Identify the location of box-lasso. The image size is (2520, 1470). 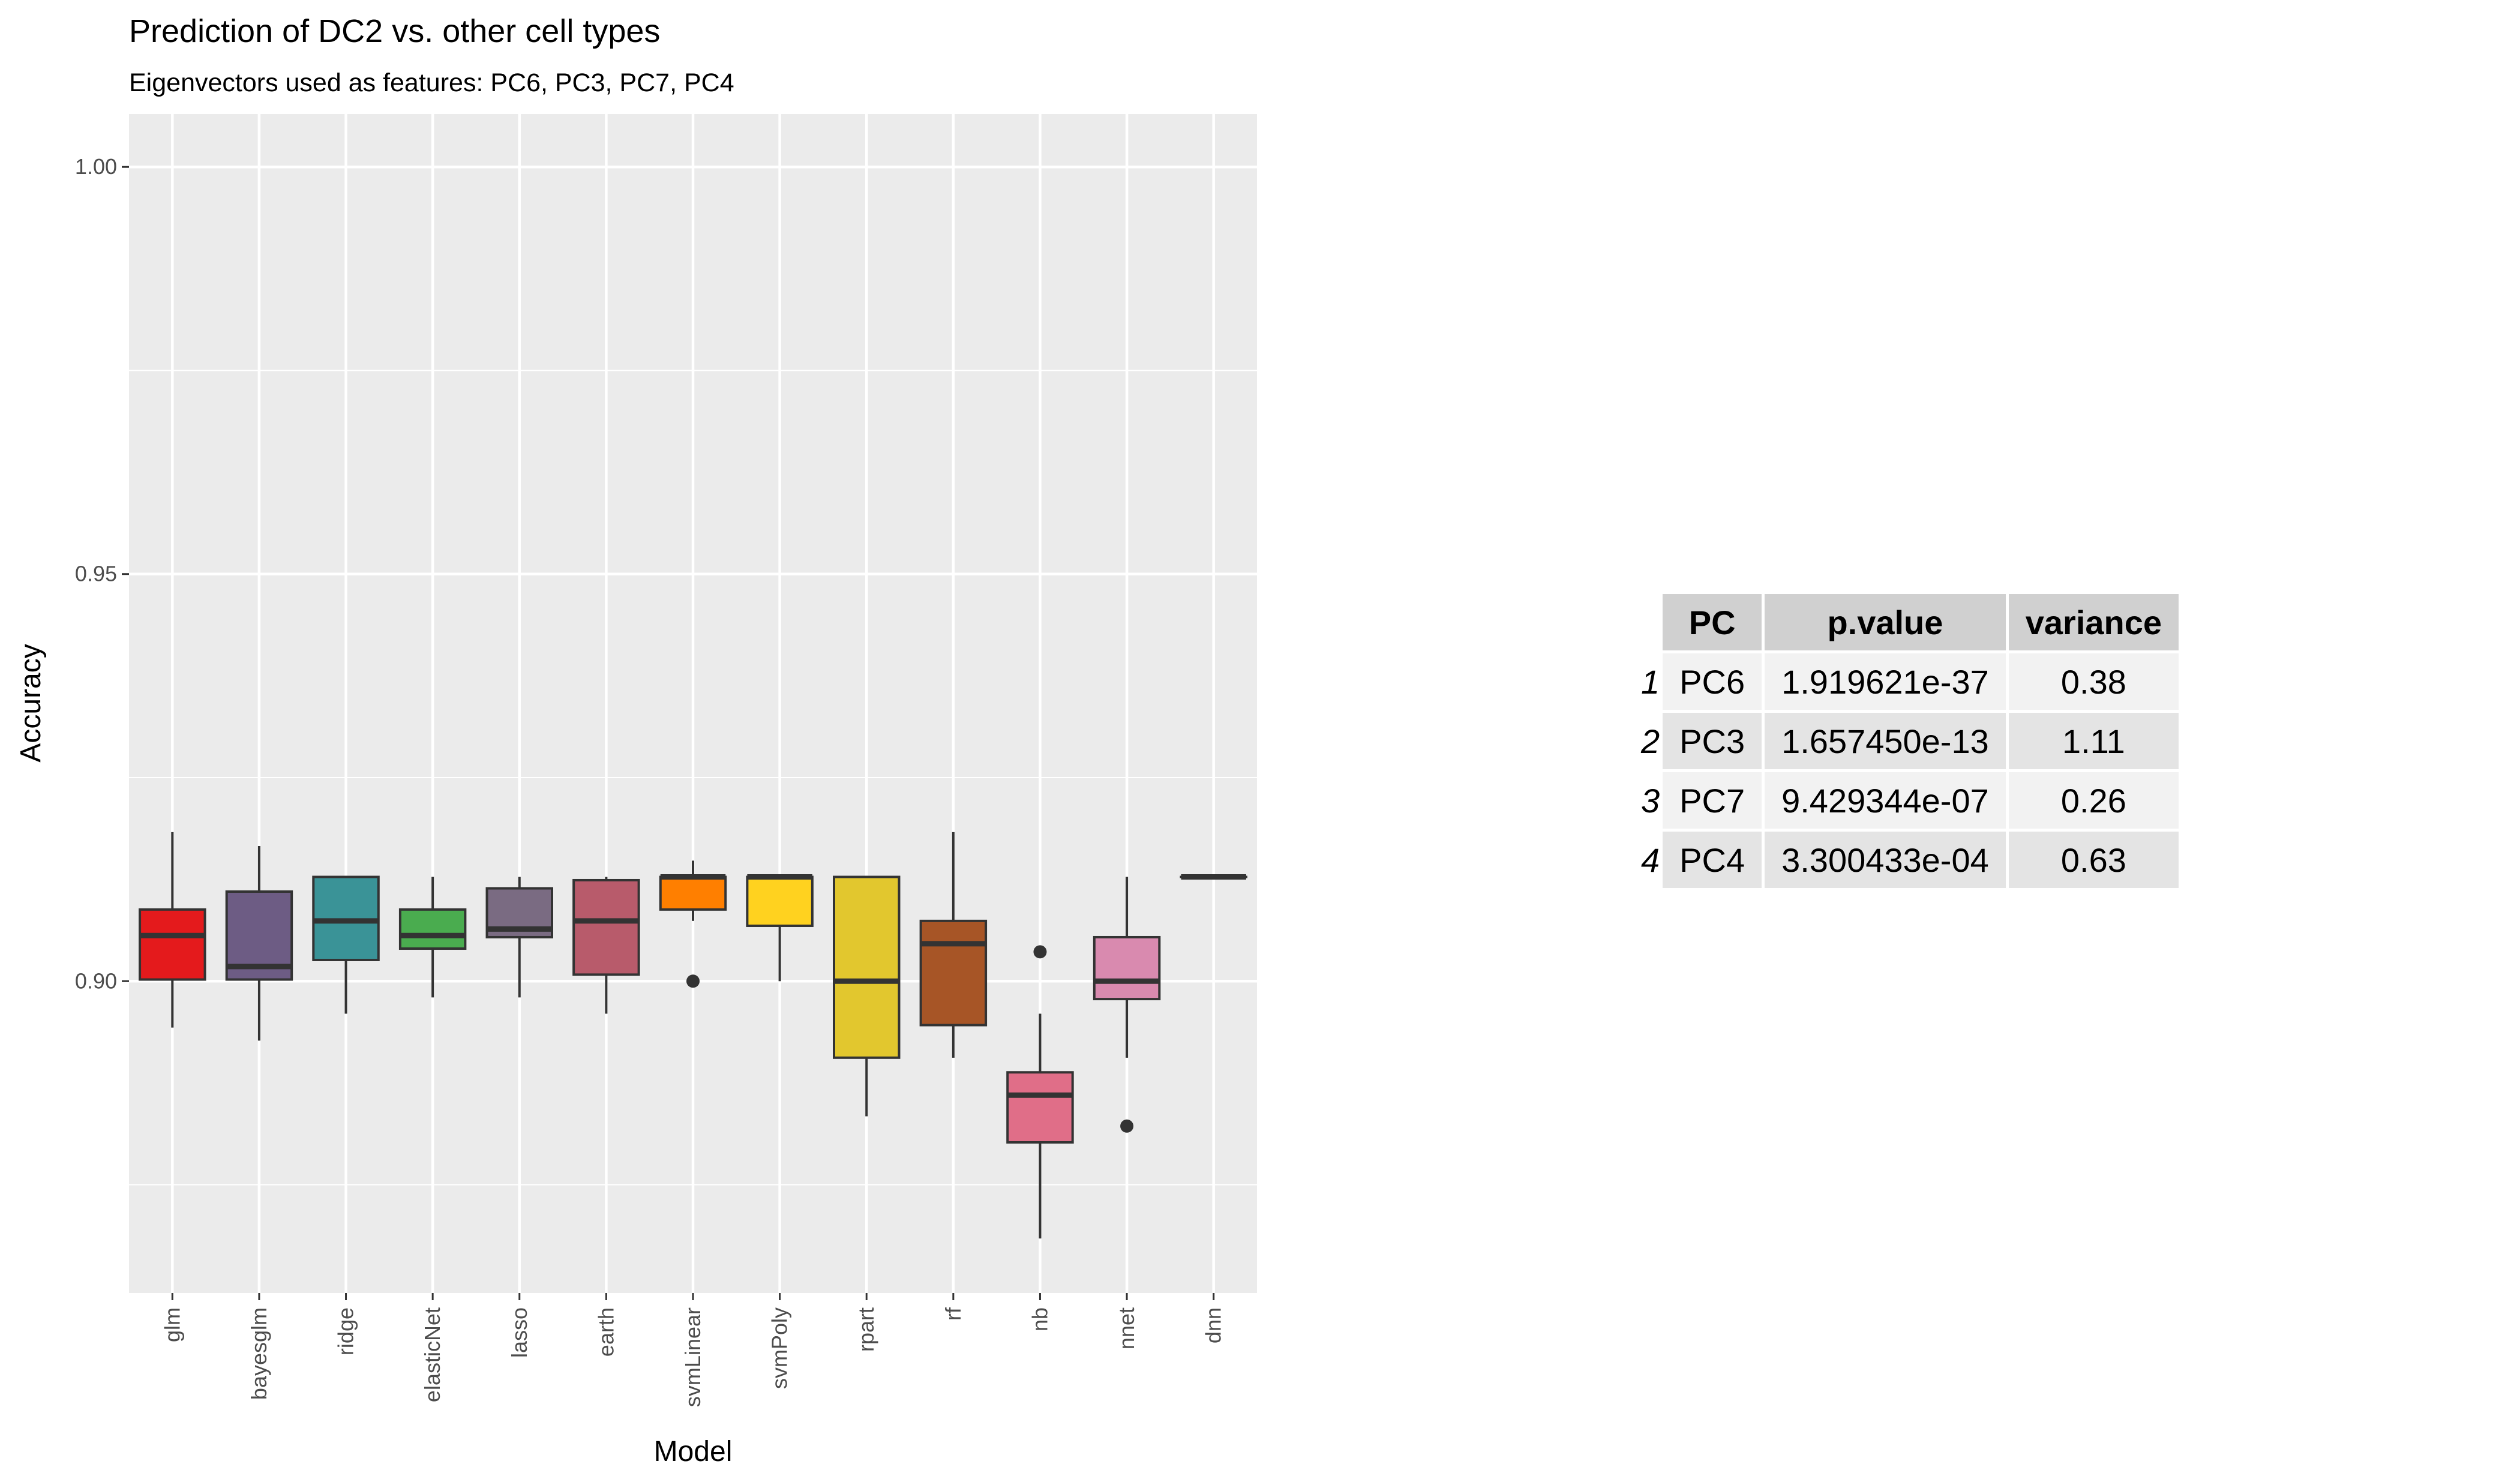
(519, 937).